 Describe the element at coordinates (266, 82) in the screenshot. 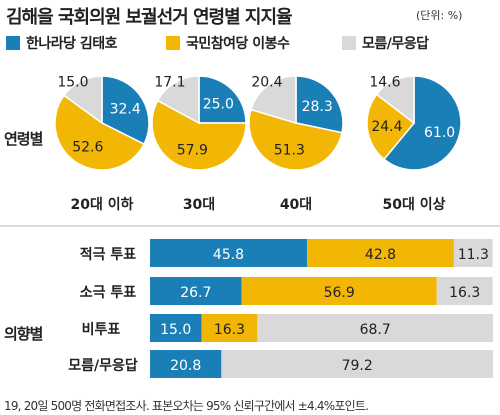

I see `pie-value-label: 20.4` at that location.